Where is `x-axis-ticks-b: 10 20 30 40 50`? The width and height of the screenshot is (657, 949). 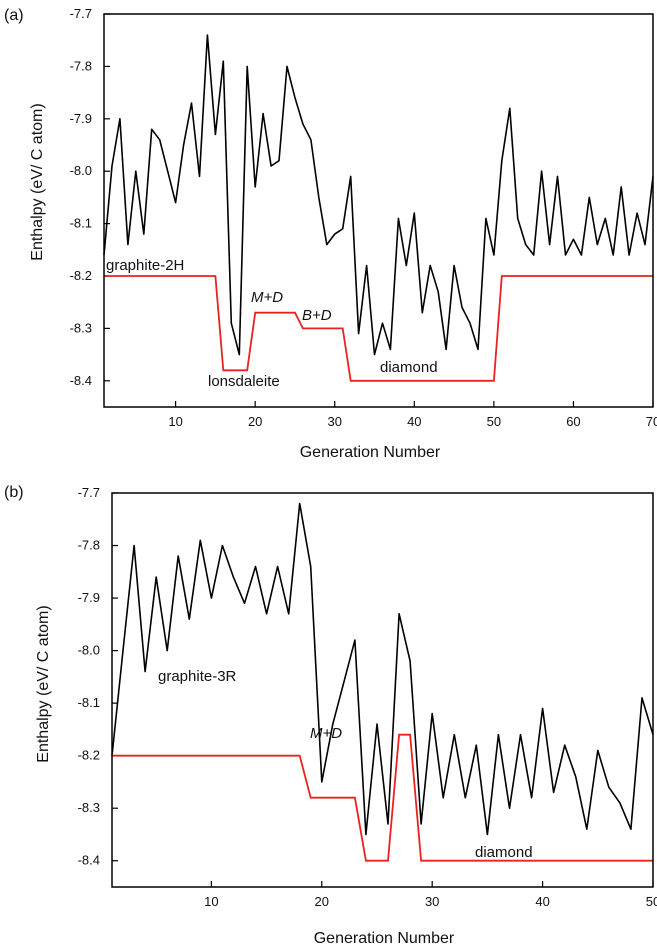 x-axis-ticks-b: 10 20 30 40 50 is located at coordinates (430, 895).